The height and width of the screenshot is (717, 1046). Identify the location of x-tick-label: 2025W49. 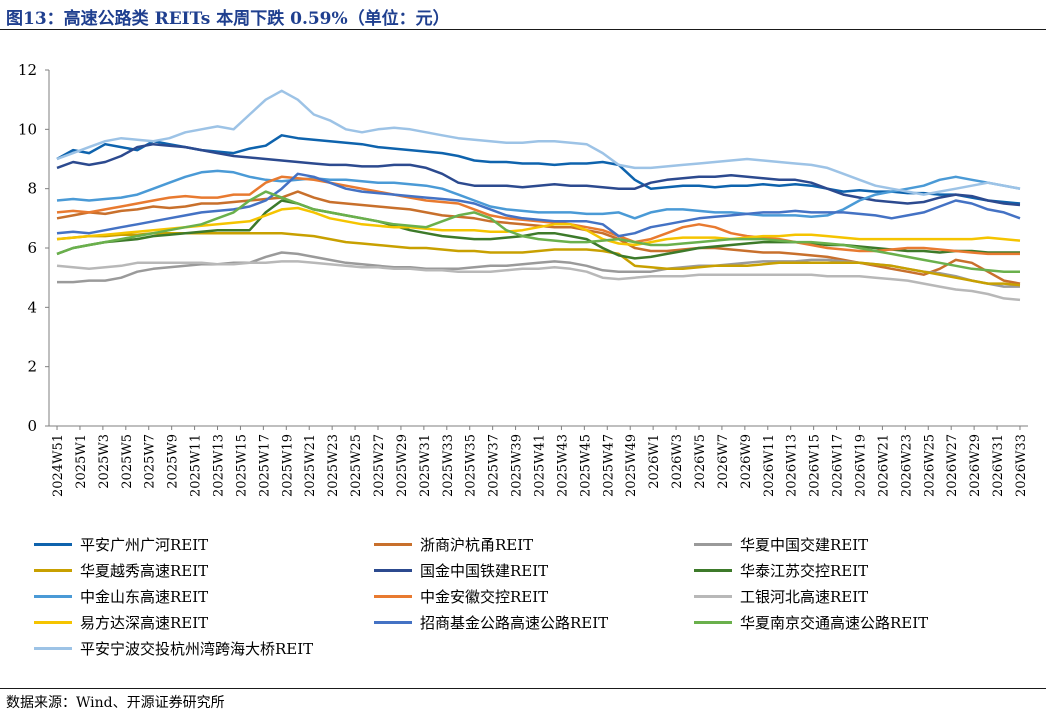
(631, 465).